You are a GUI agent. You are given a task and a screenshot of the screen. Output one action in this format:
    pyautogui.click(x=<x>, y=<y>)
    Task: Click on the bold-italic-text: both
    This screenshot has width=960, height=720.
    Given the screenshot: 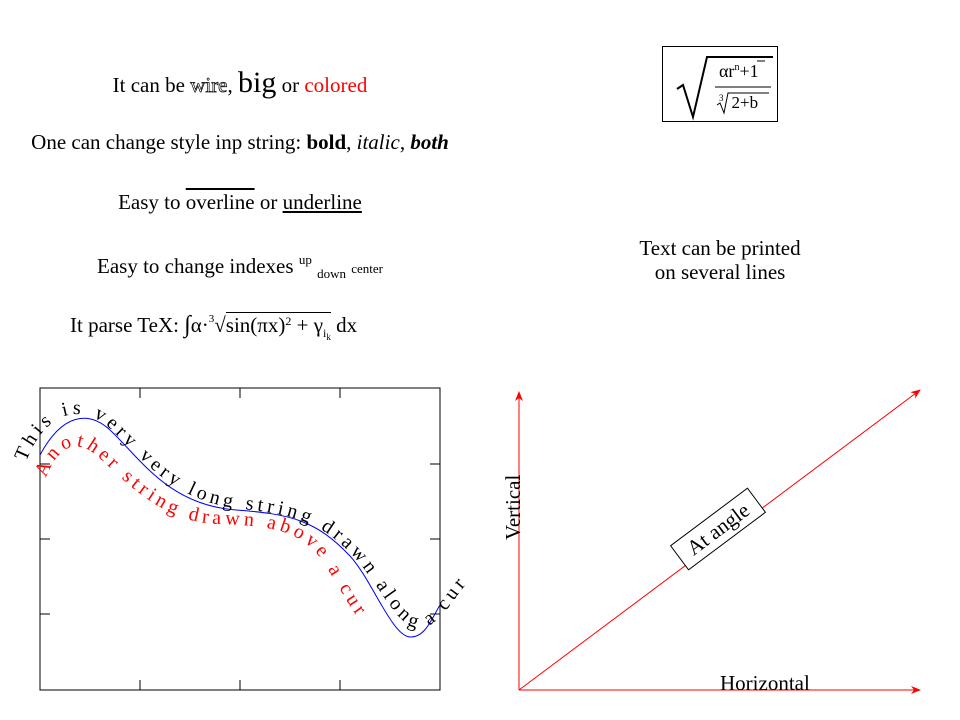 What is the action you would take?
    pyautogui.click(x=429, y=142)
    